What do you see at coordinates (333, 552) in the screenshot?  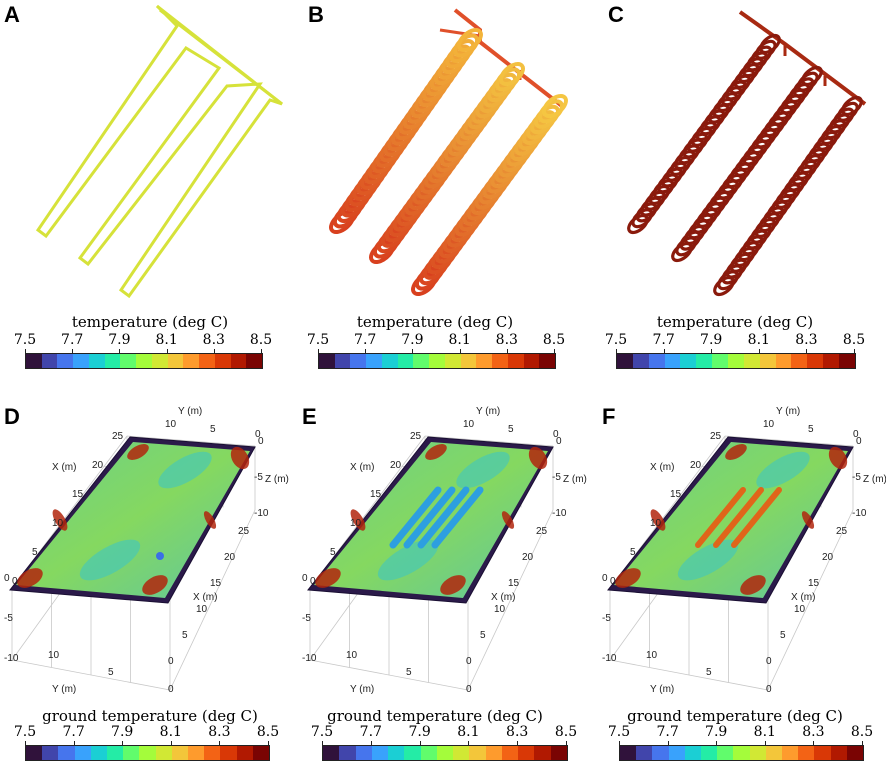 I see `x-left-tick: 5` at bounding box center [333, 552].